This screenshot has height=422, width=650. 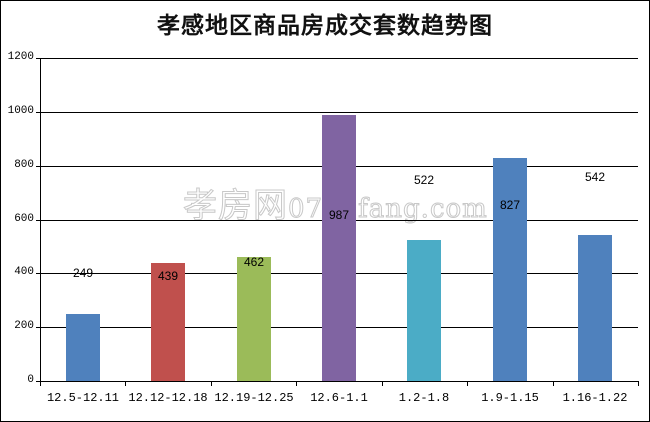 I want to click on bar-1.2-1.8, so click(x=424, y=310).